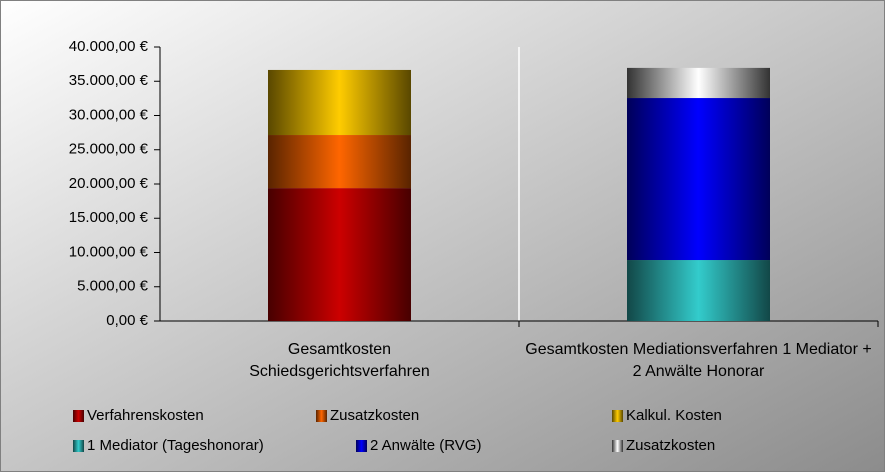  What do you see at coordinates (109, 114) in the screenshot?
I see `y-tick-label: 30.000,00 €` at bounding box center [109, 114].